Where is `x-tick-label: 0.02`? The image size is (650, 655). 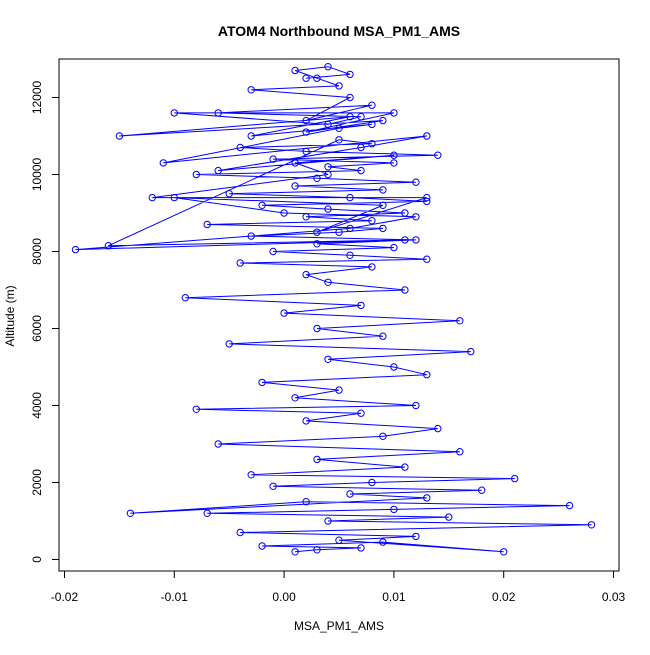
x-tick-label: 0.02 is located at coordinates (504, 597).